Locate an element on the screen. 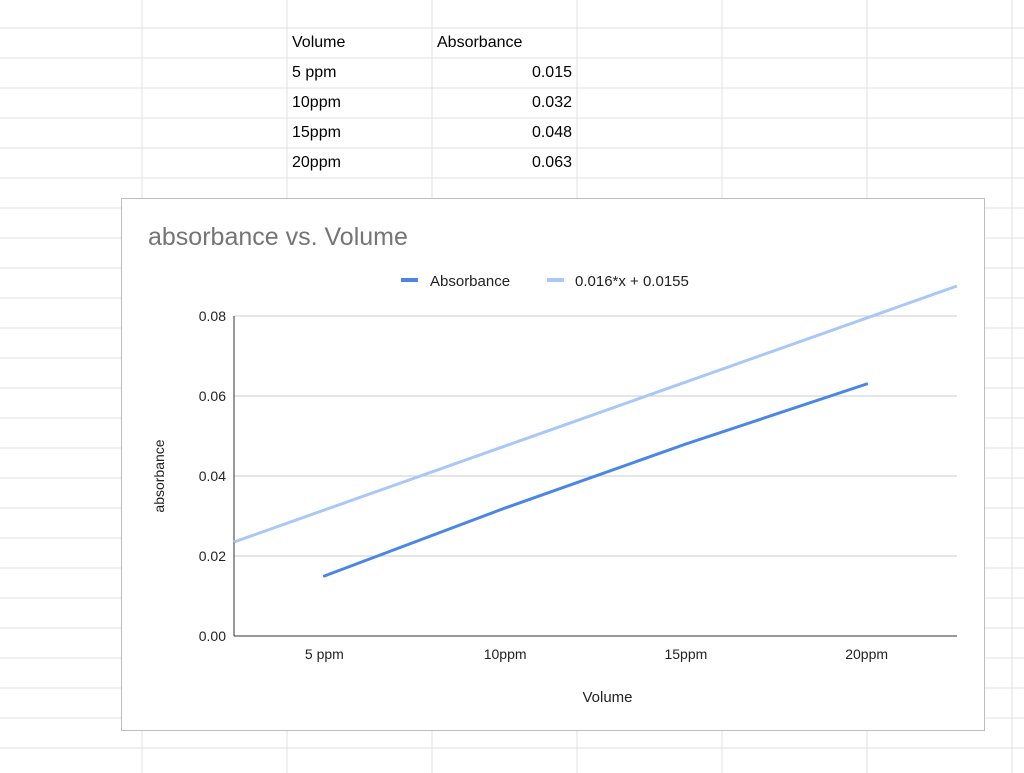 This screenshot has width=1024, height=773. legend-label-trendline: 0.016*x + 0.0155 is located at coordinates (632, 281).